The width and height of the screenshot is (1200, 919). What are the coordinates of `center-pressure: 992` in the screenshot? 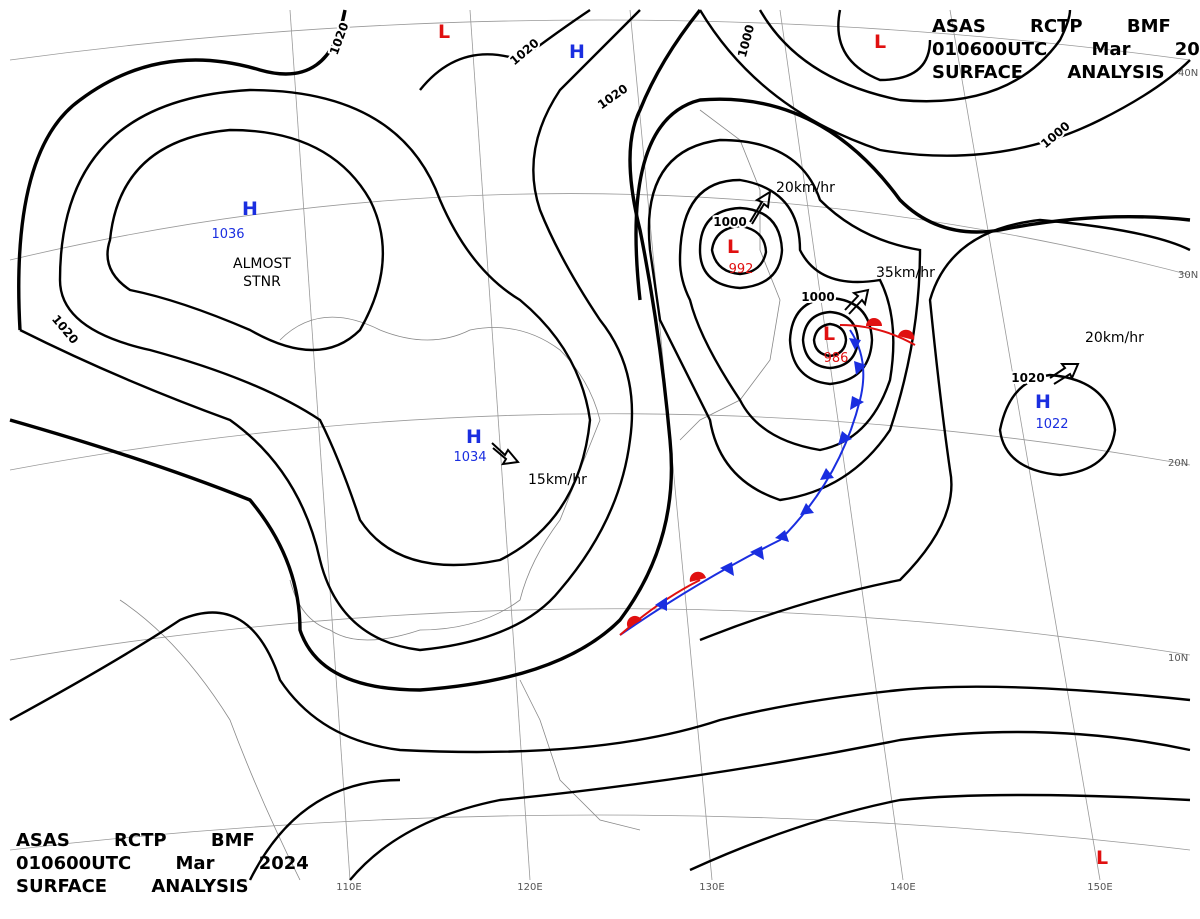 It's located at (741, 269).